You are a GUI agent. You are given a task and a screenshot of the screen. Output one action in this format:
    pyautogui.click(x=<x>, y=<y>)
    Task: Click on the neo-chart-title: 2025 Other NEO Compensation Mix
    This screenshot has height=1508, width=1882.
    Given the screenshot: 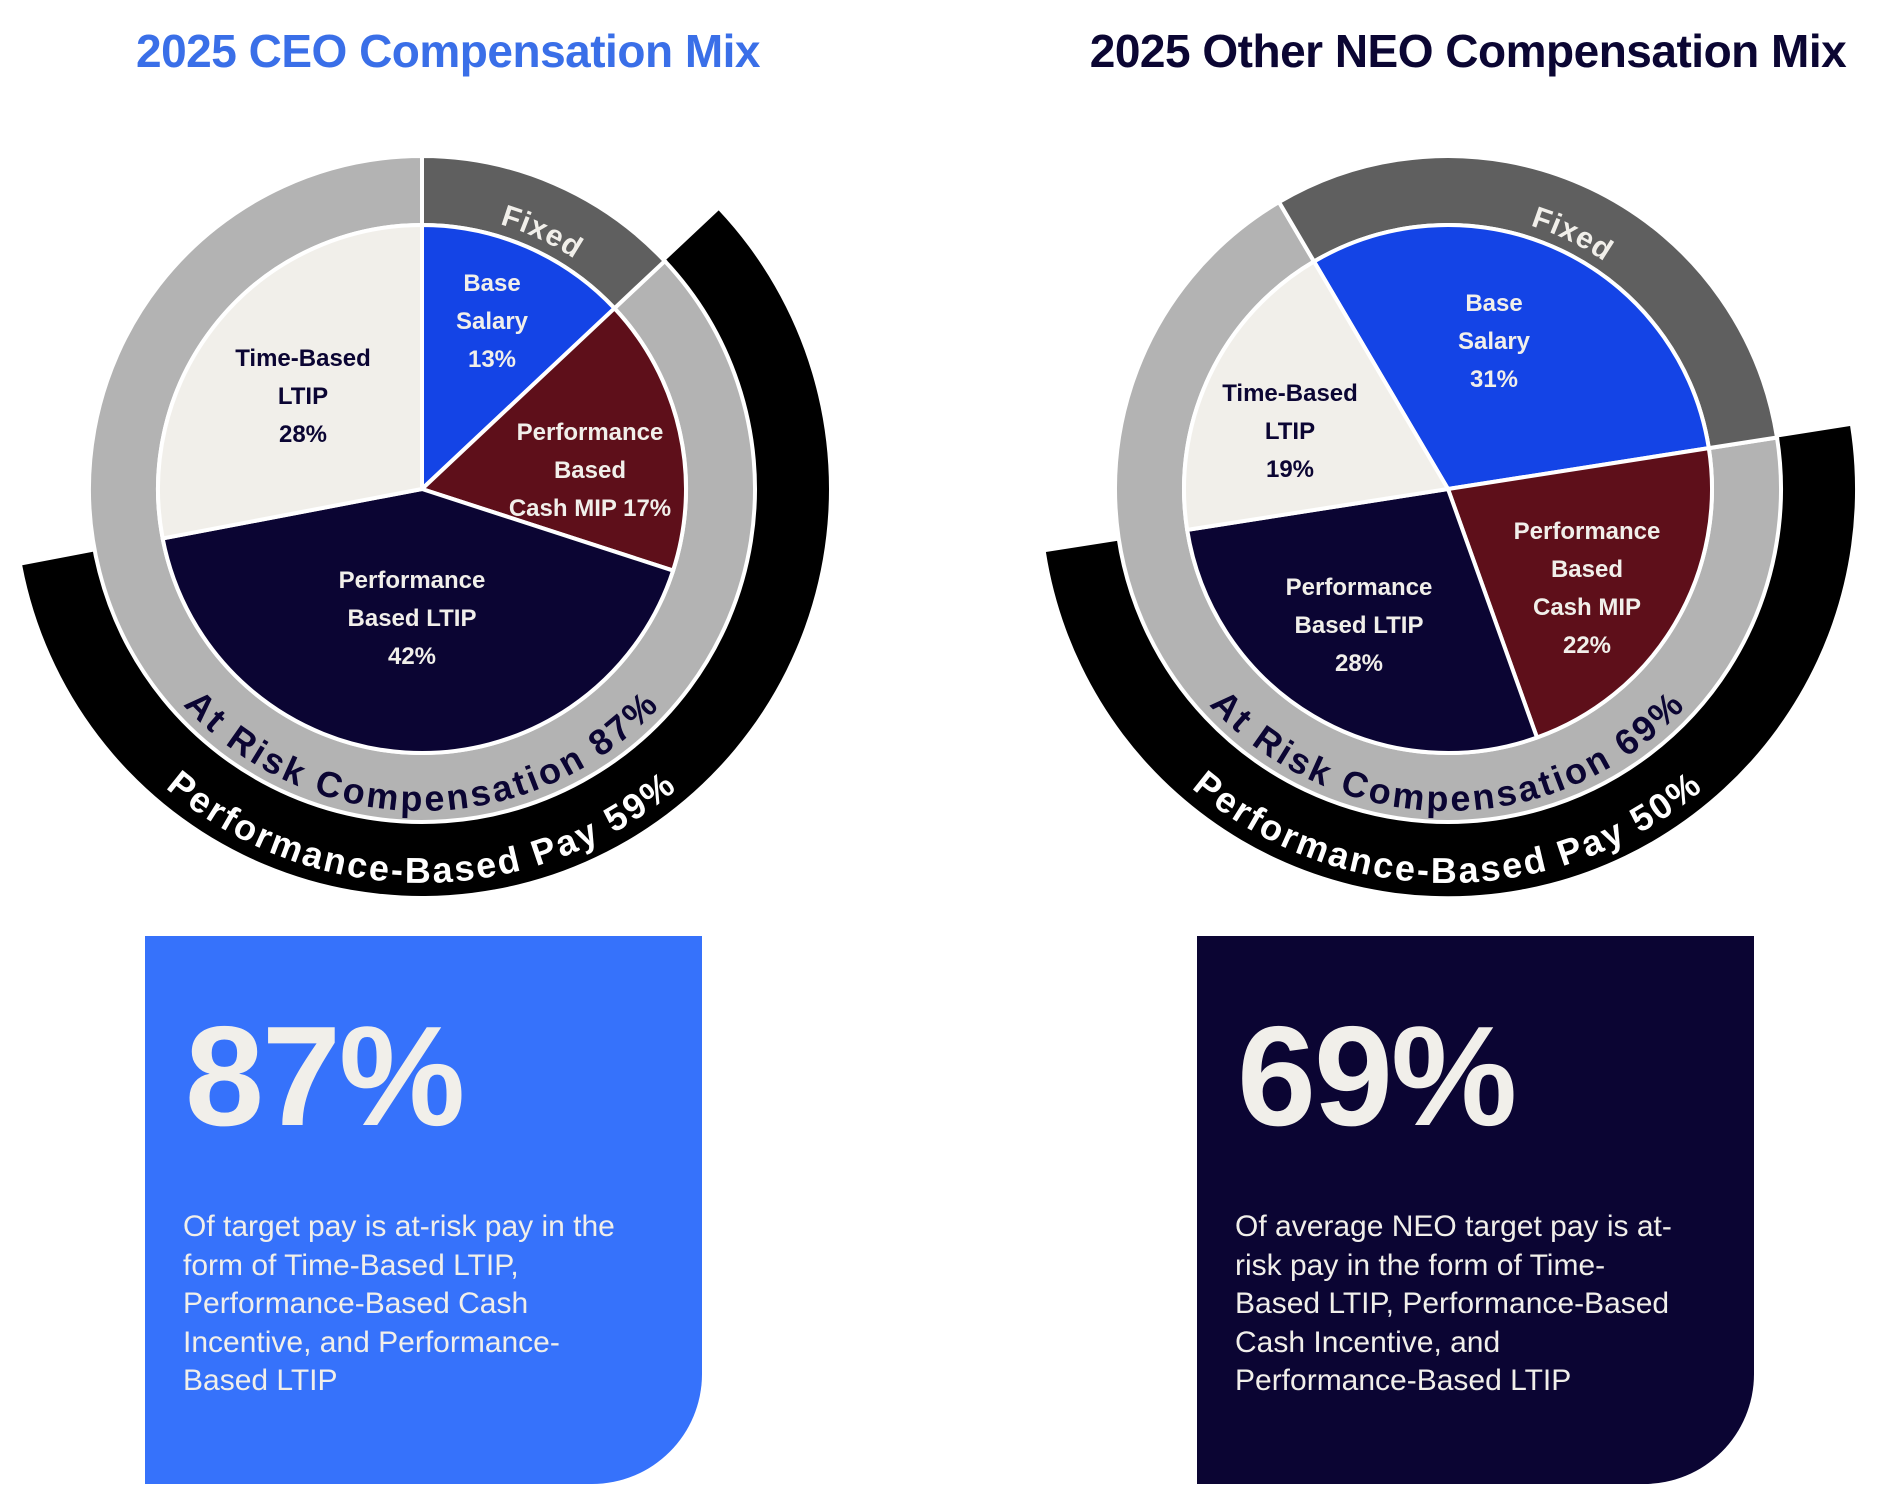 What is the action you would take?
    pyautogui.click(x=1468, y=51)
    